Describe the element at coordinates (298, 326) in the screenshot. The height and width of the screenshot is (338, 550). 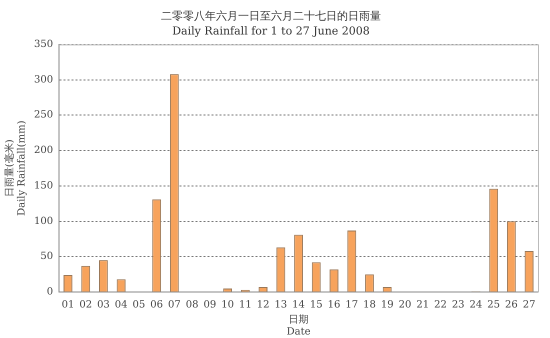
I see `x-axis-title: 日期 Date` at that location.